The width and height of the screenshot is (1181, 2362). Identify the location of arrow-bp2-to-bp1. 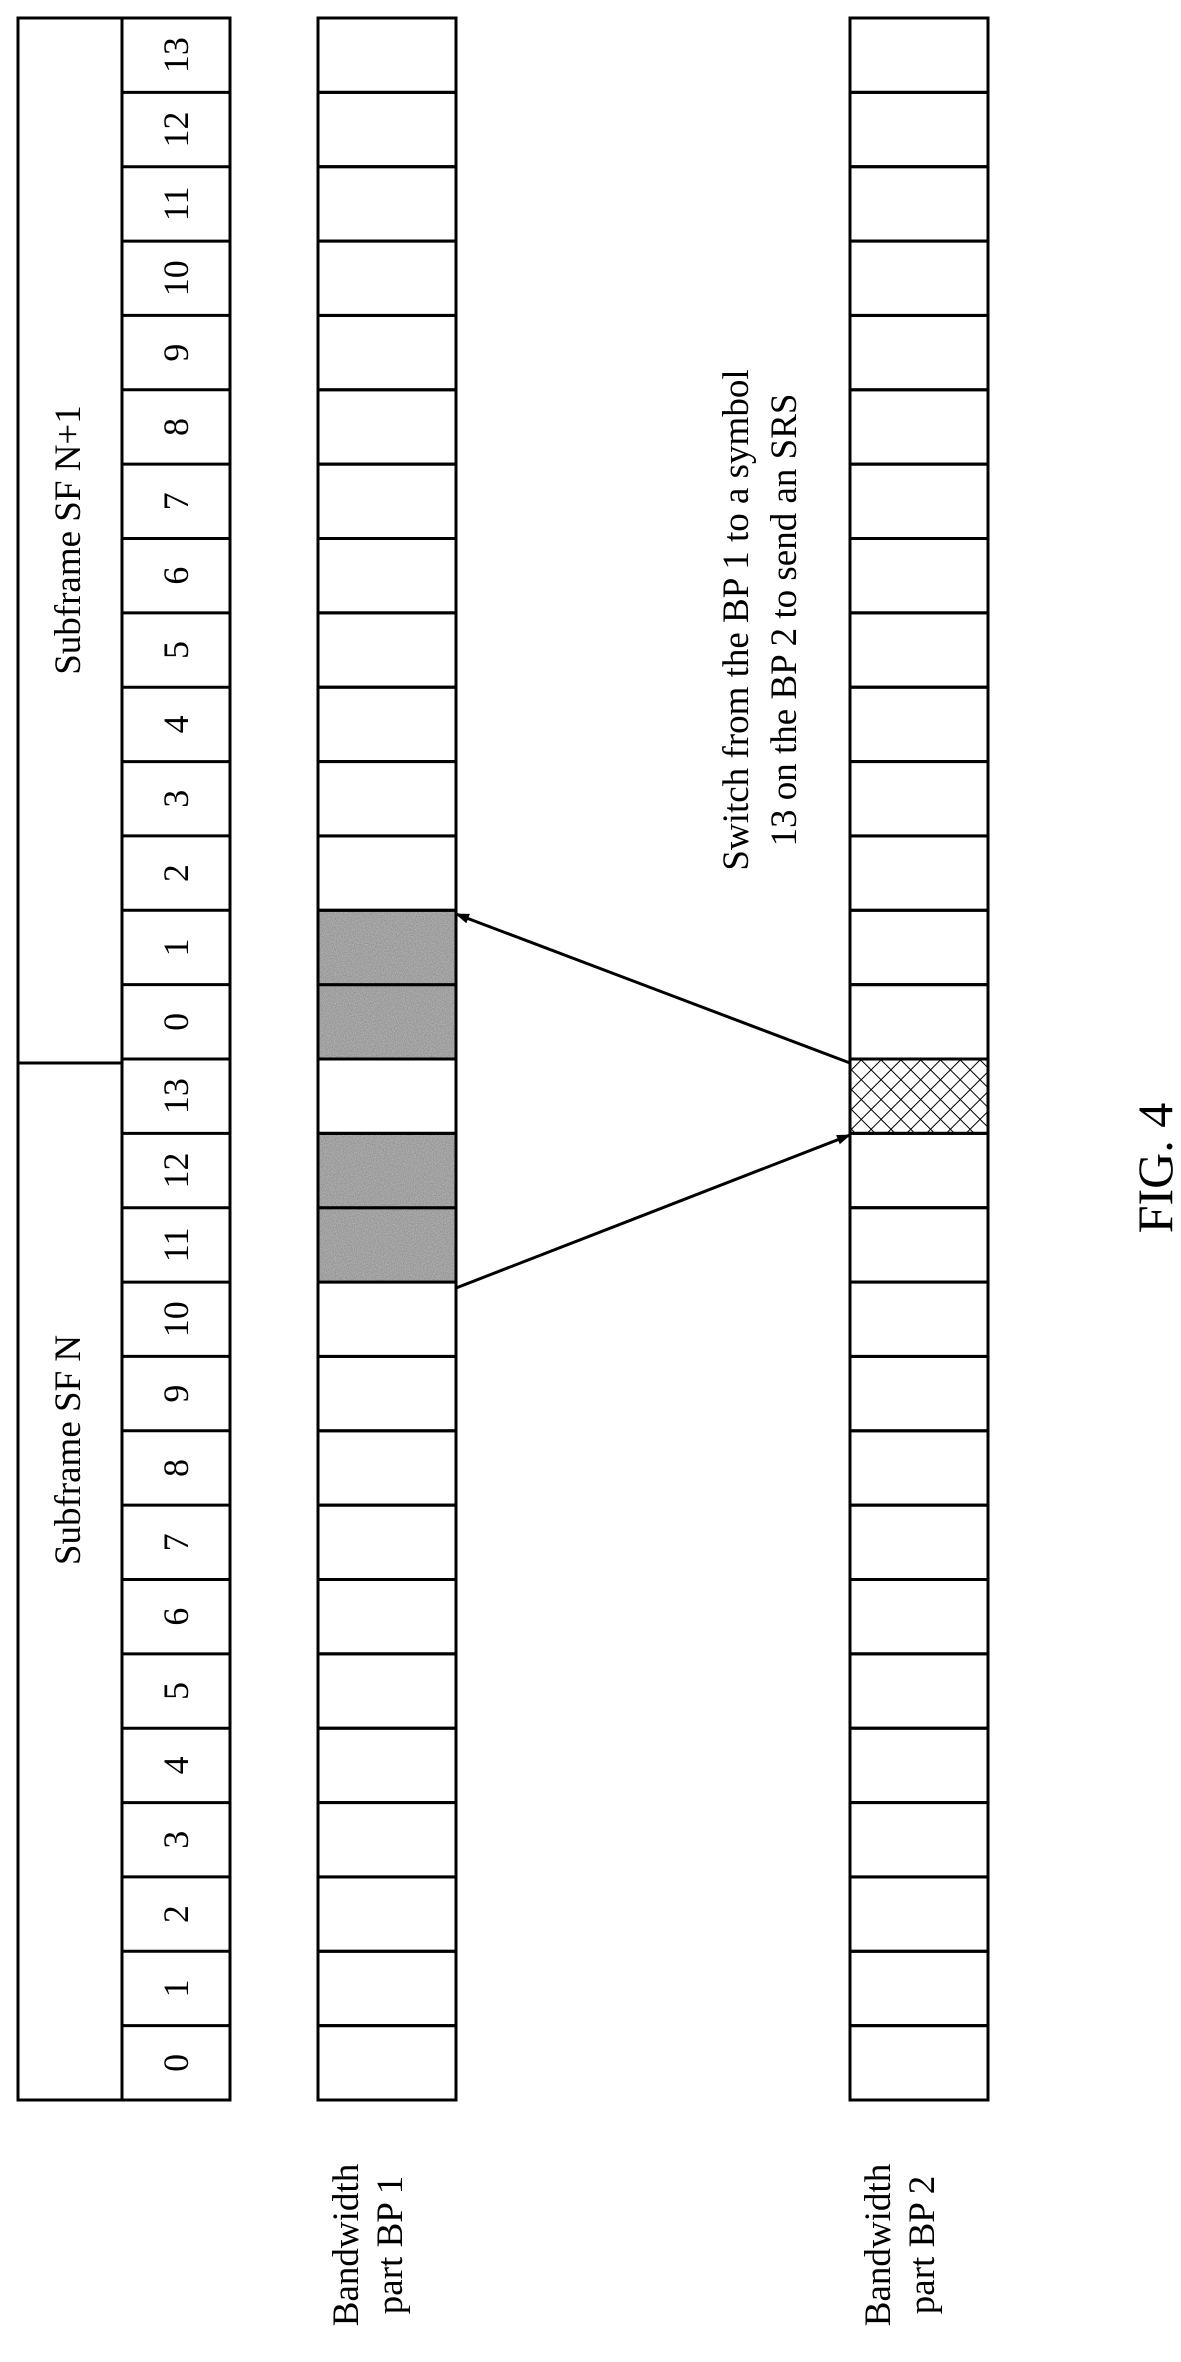
(653, 988).